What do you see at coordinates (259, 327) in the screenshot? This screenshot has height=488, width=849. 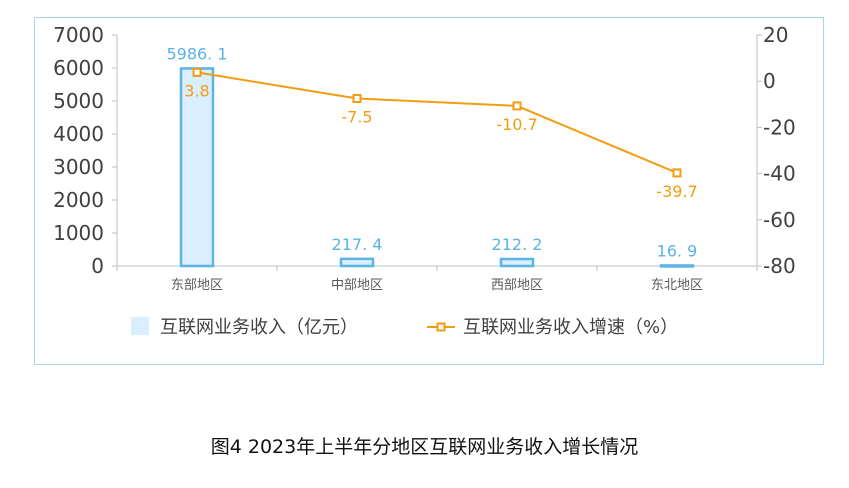 I see `legend-bar-label: 互联网业务收入（亿元）` at bounding box center [259, 327].